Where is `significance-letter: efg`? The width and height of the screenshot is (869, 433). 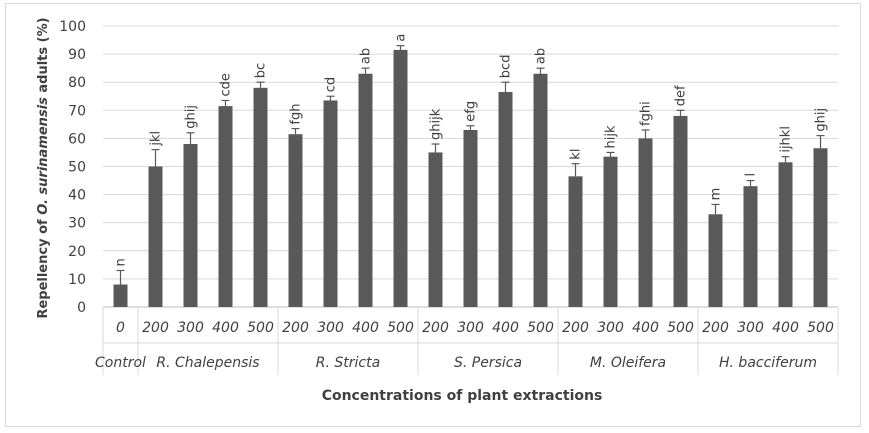 significance-letter: efg is located at coordinates (471, 111).